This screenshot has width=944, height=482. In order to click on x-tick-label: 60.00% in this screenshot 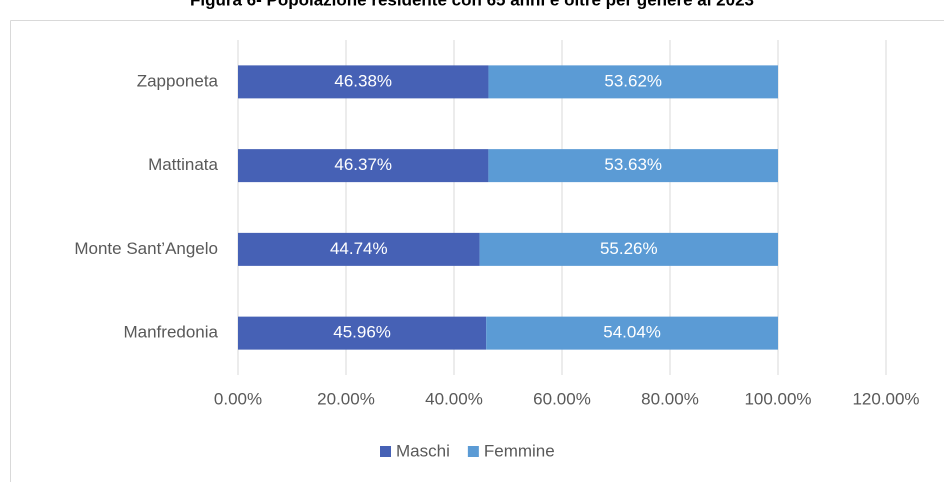, I will do `click(562, 398)`.